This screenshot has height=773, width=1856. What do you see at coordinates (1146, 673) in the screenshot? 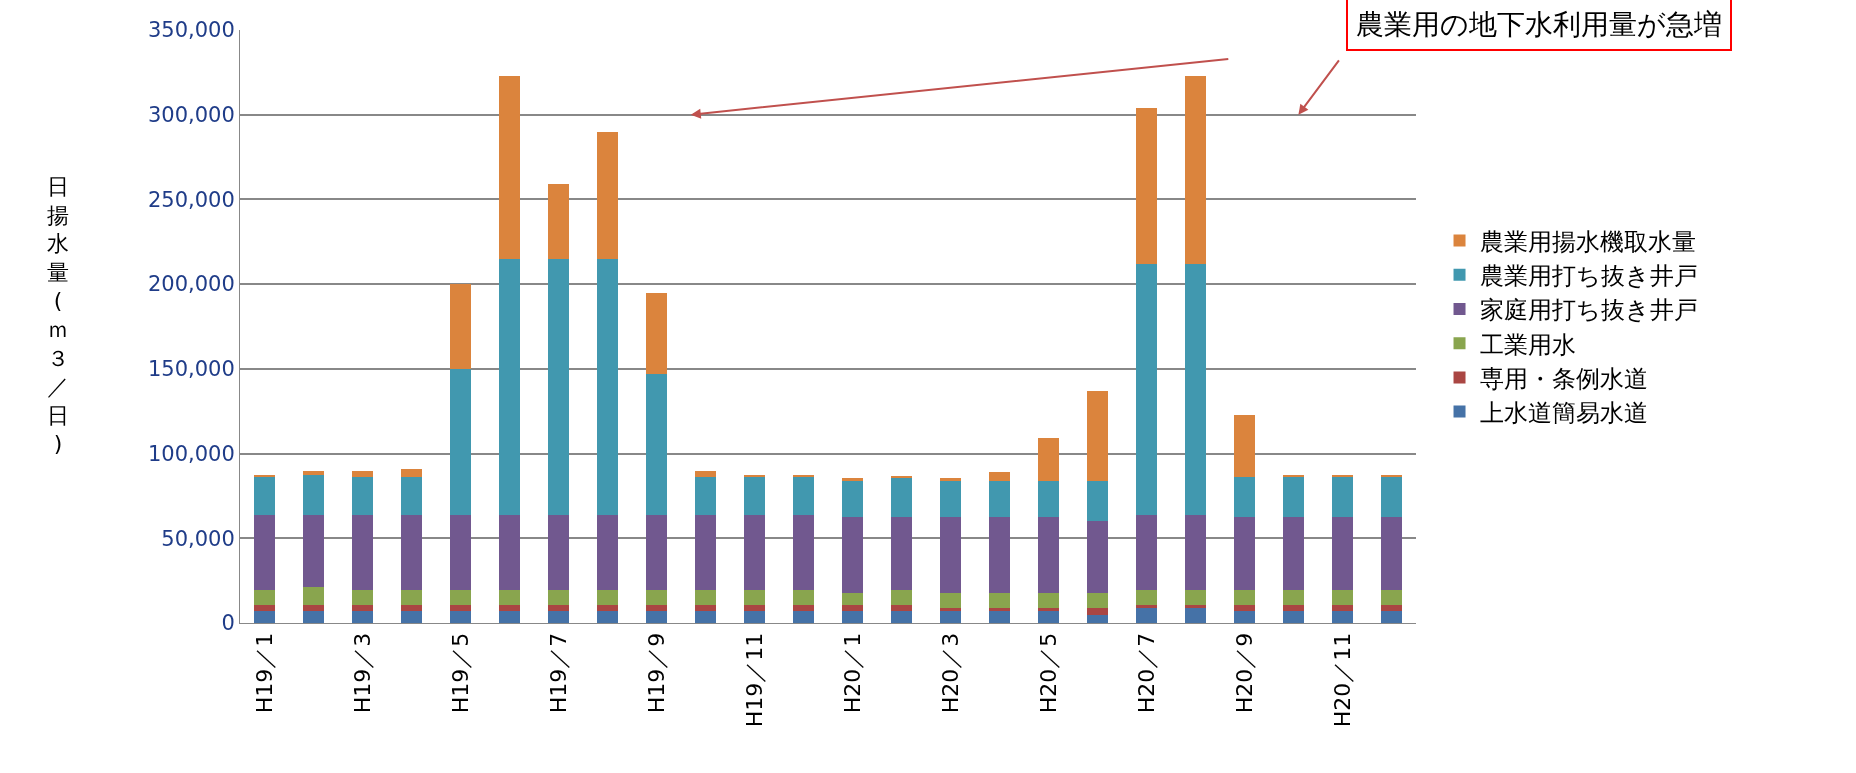
I see `x-tick-label: H20／7` at bounding box center [1146, 673].